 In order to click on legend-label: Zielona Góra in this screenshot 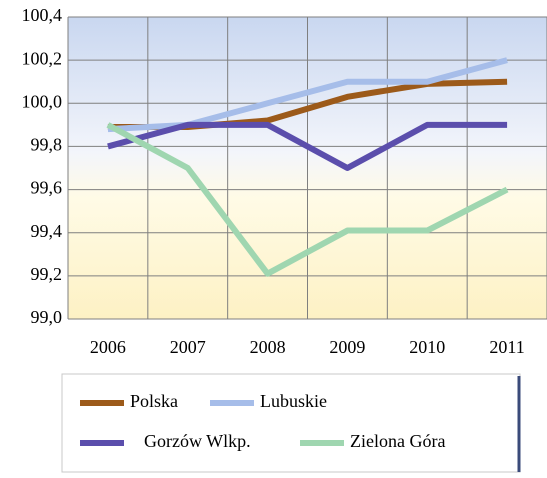, I will do `click(397, 441)`.